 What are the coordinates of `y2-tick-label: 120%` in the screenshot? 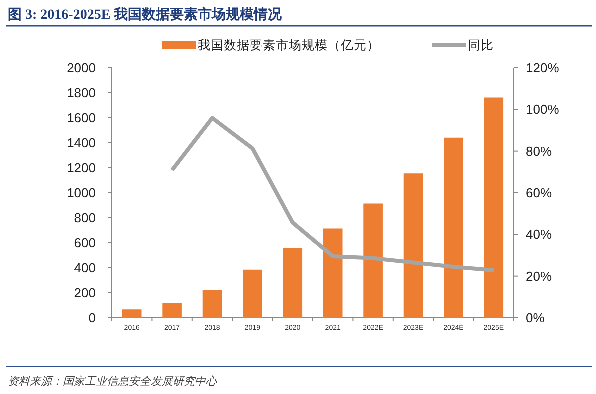 It's located at (543, 68).